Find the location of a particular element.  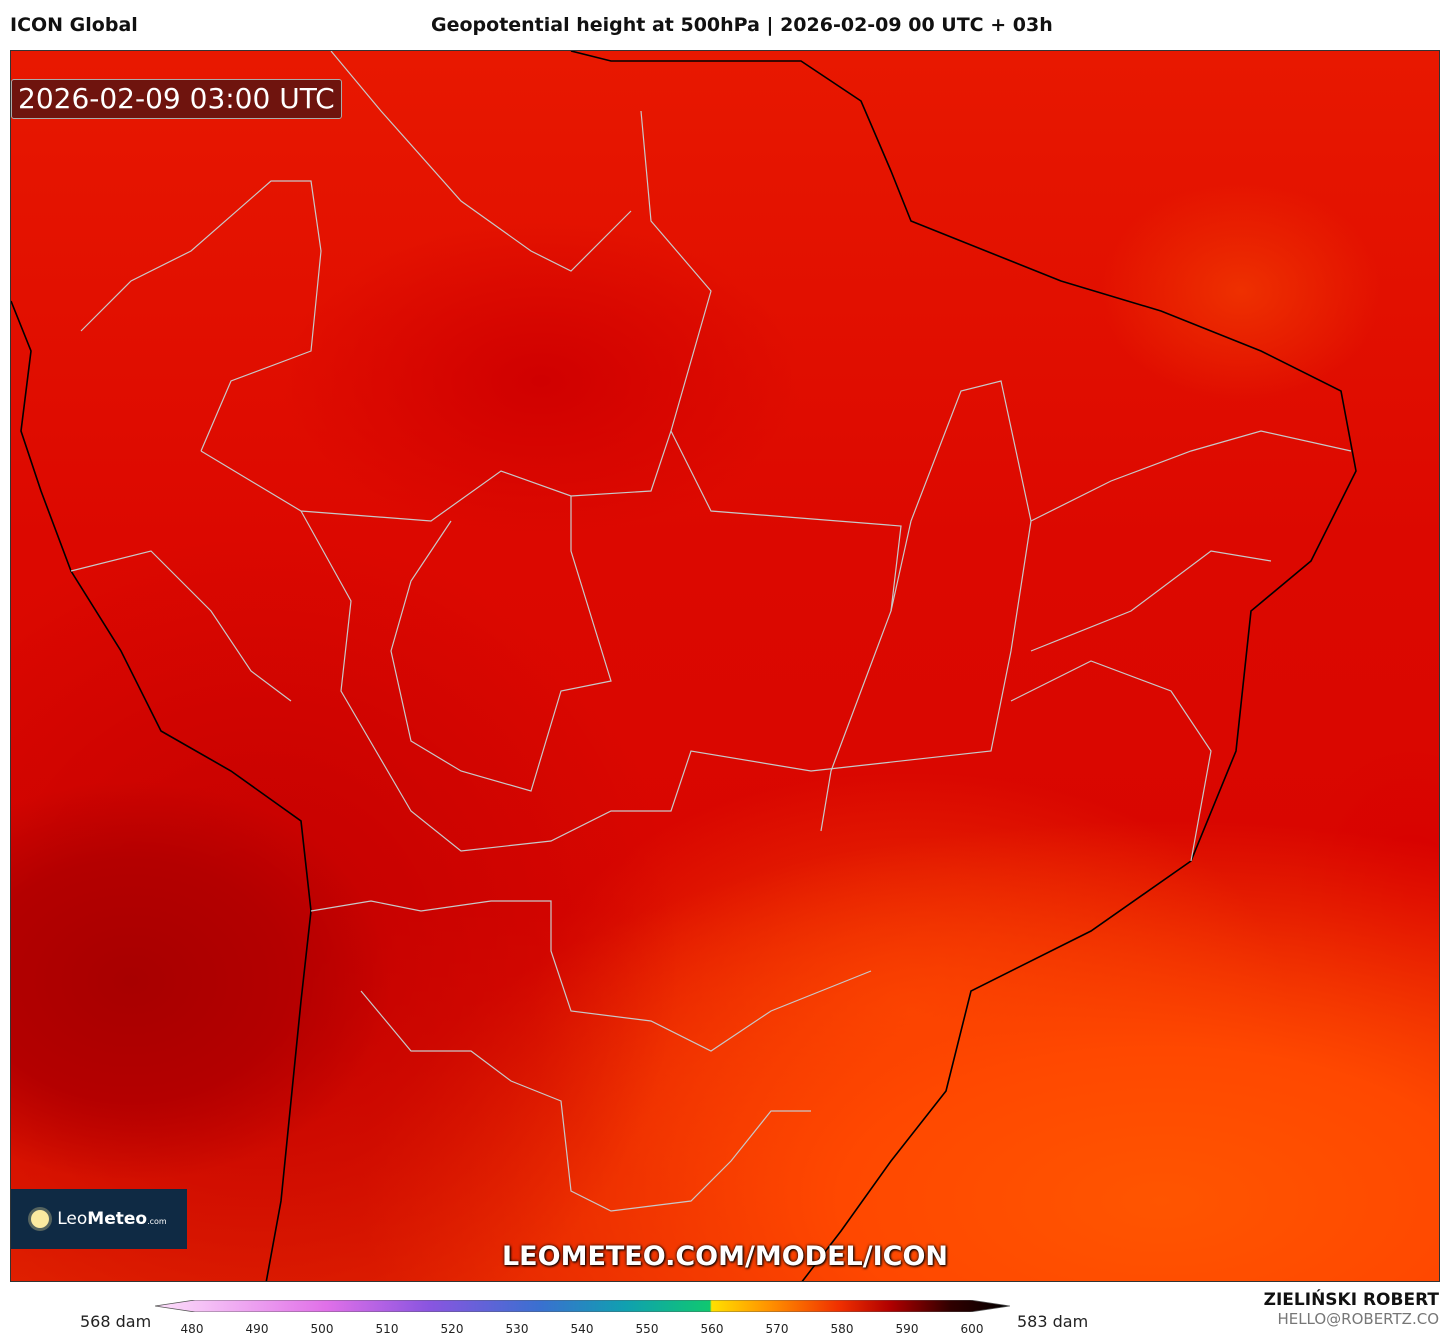

colorbar-tick: 500 is located at coordinates (322, 1329).